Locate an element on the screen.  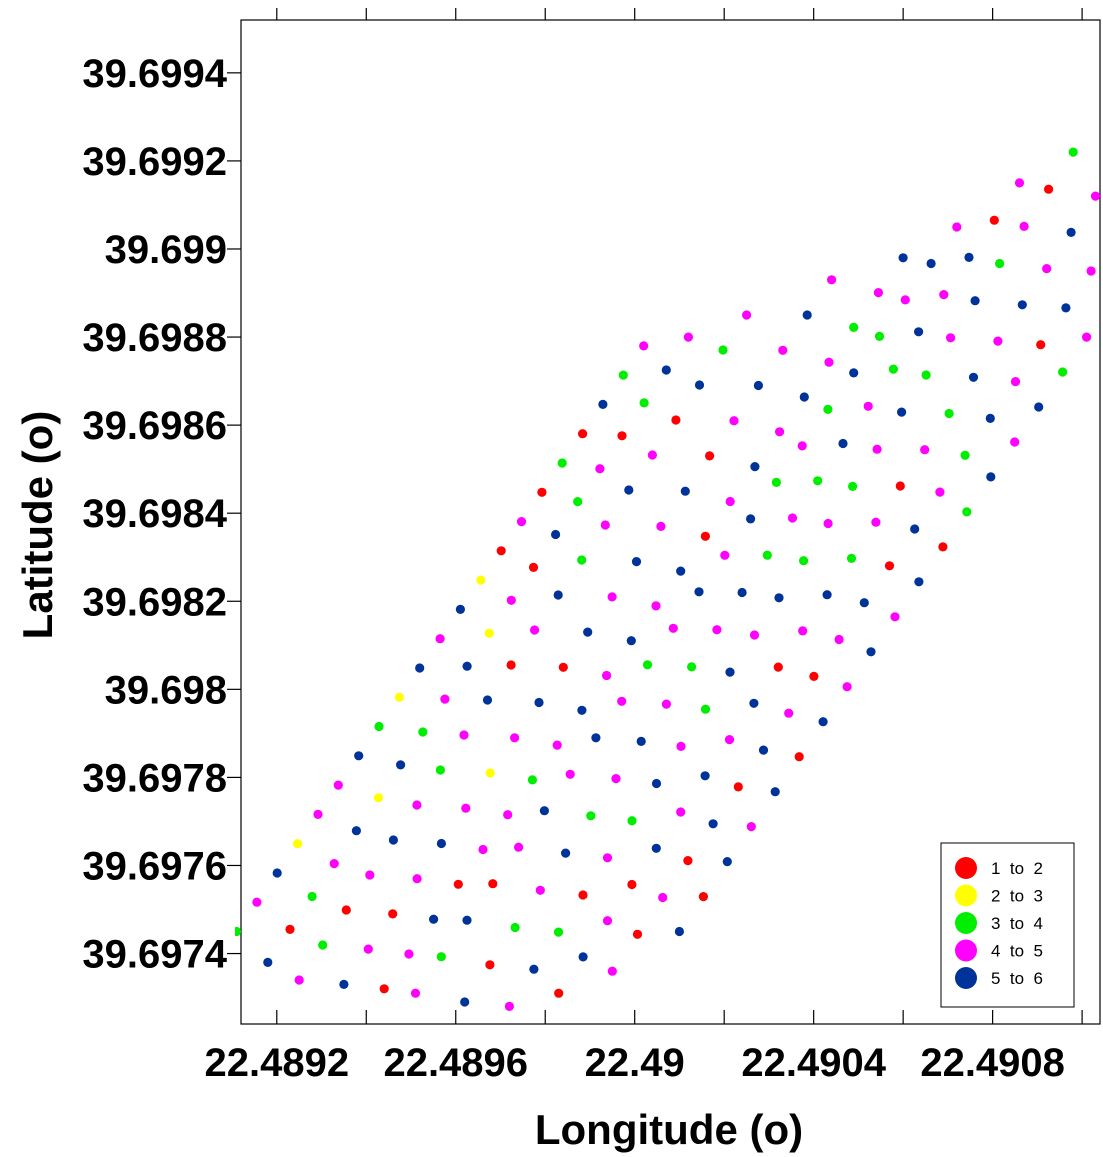
y-tick-label: 39.699 is located at coordinates (166, 250).